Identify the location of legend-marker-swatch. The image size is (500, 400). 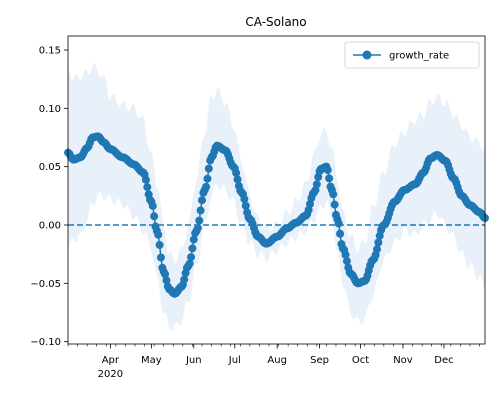
(367, 55).